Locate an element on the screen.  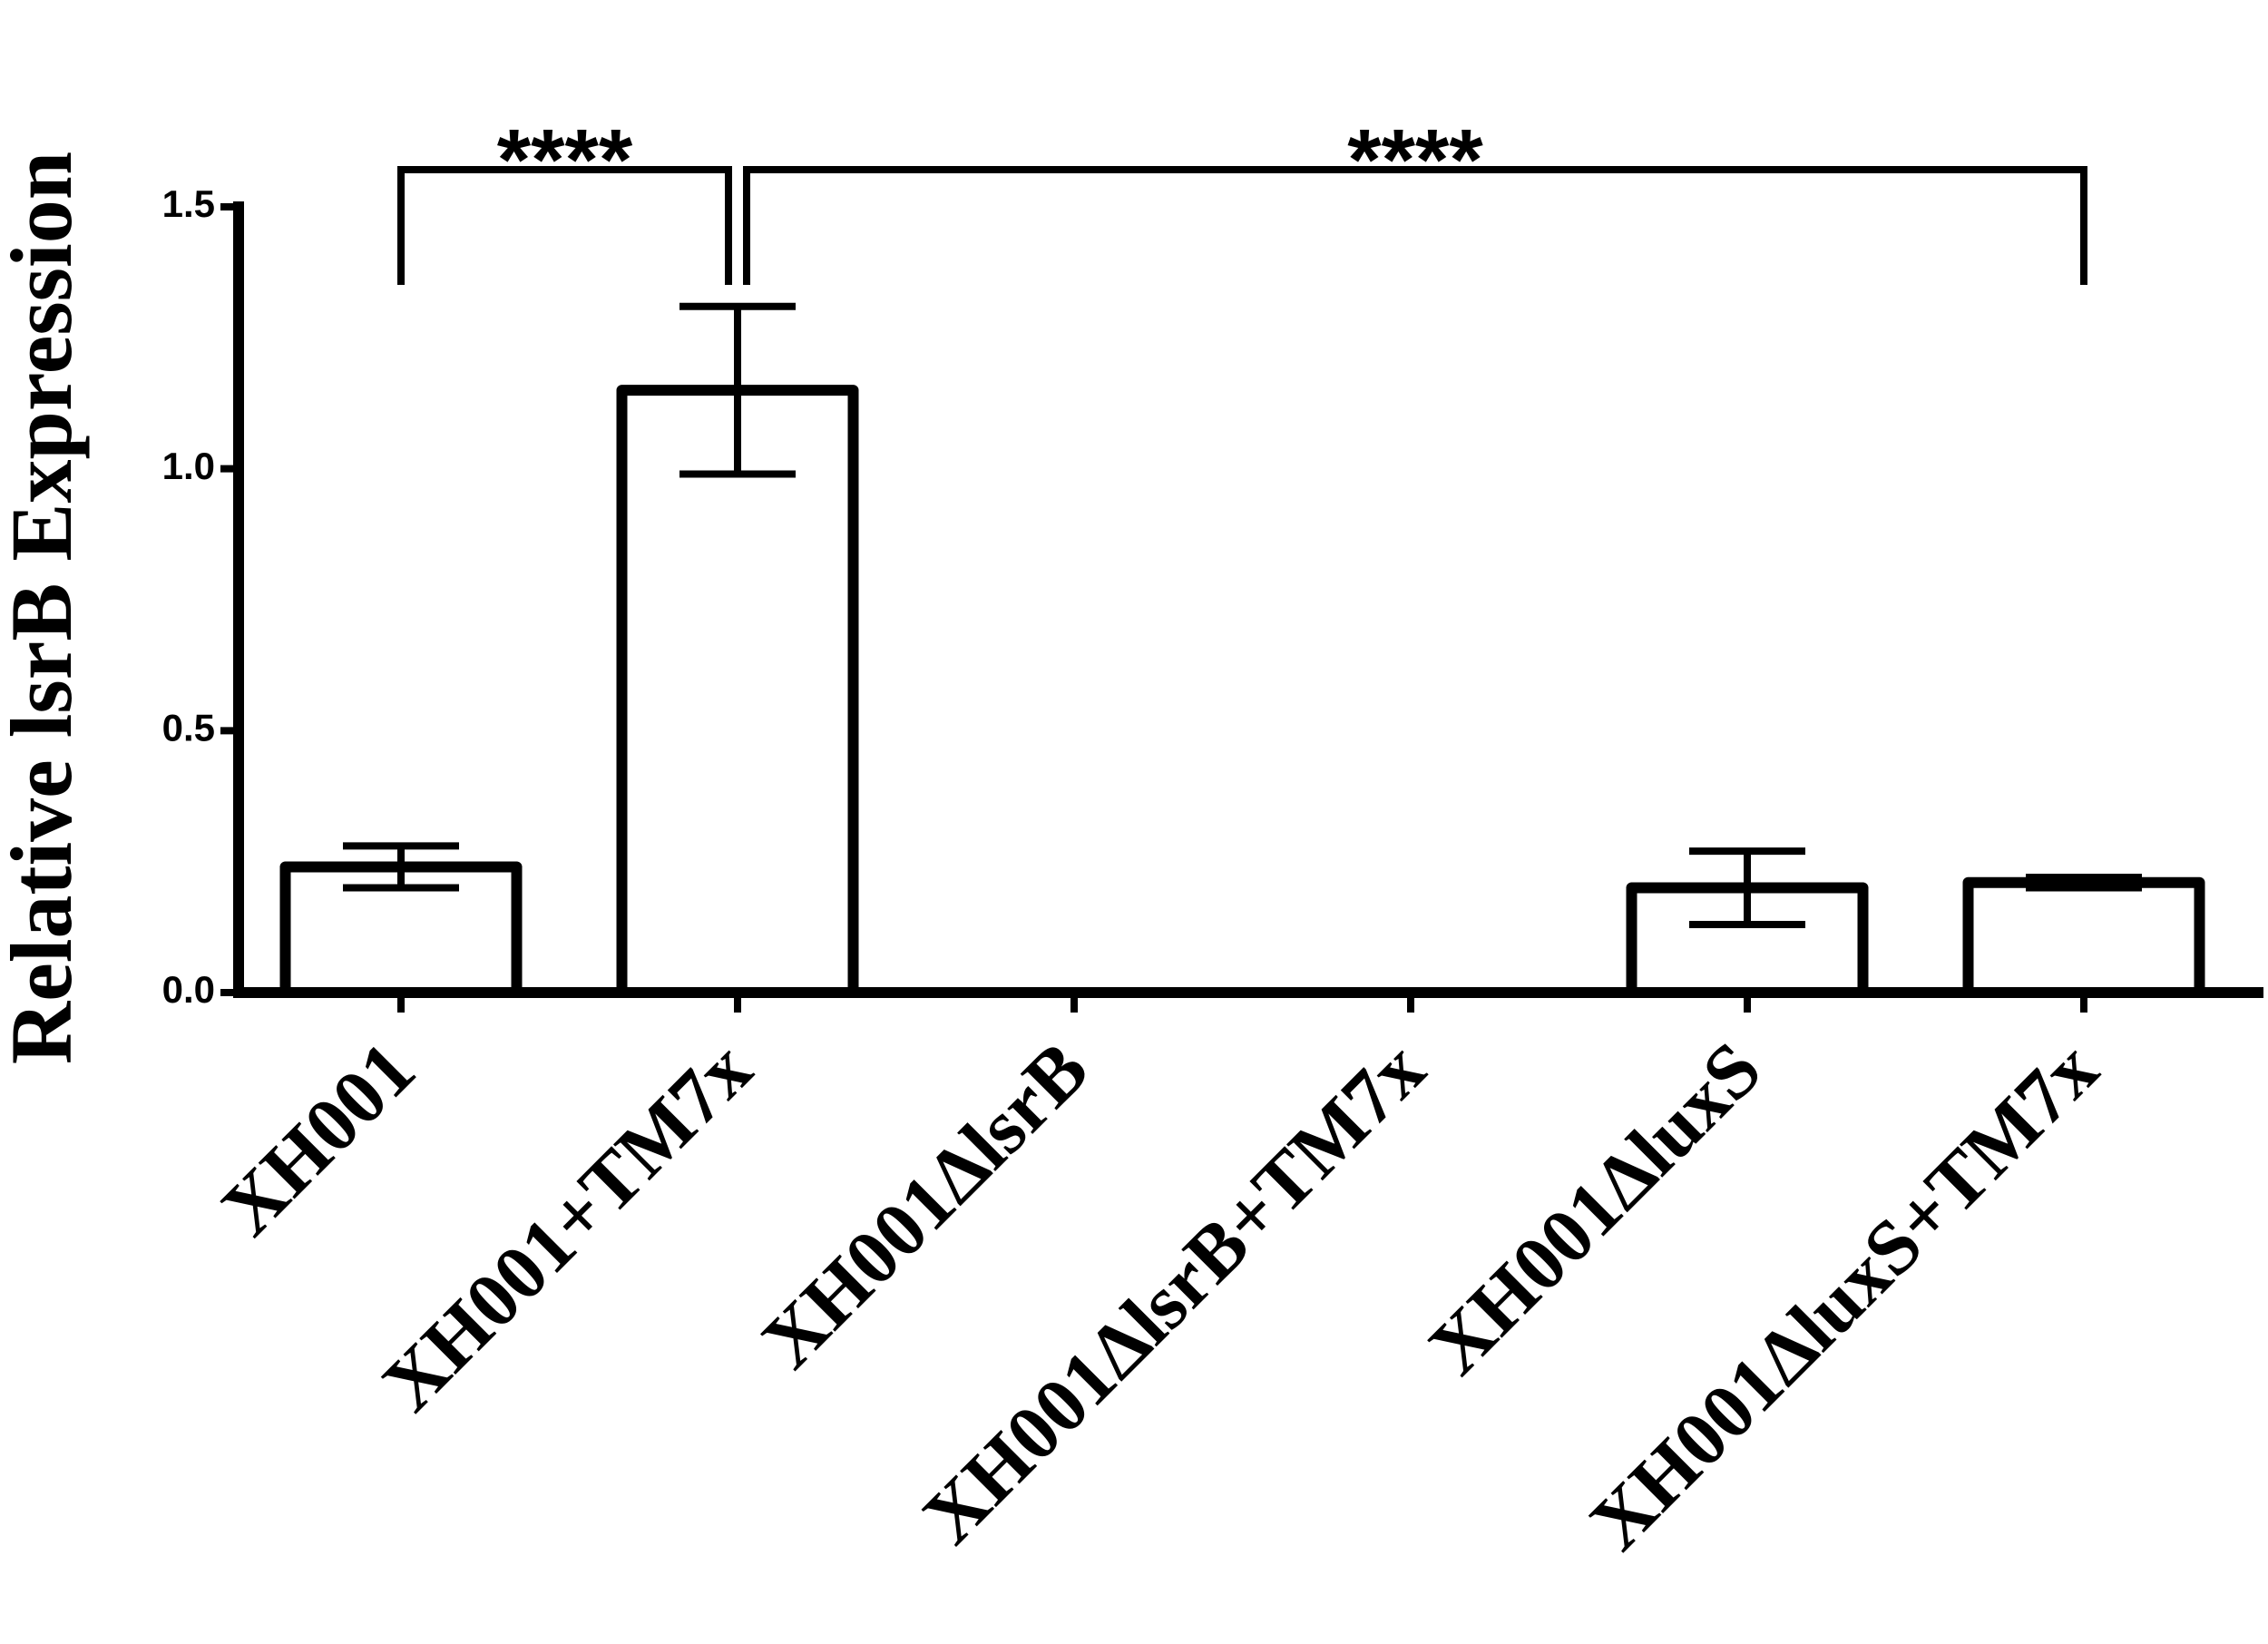
x-tick-label: XH001ΔlsrB is located at coordinates (925, 1205).